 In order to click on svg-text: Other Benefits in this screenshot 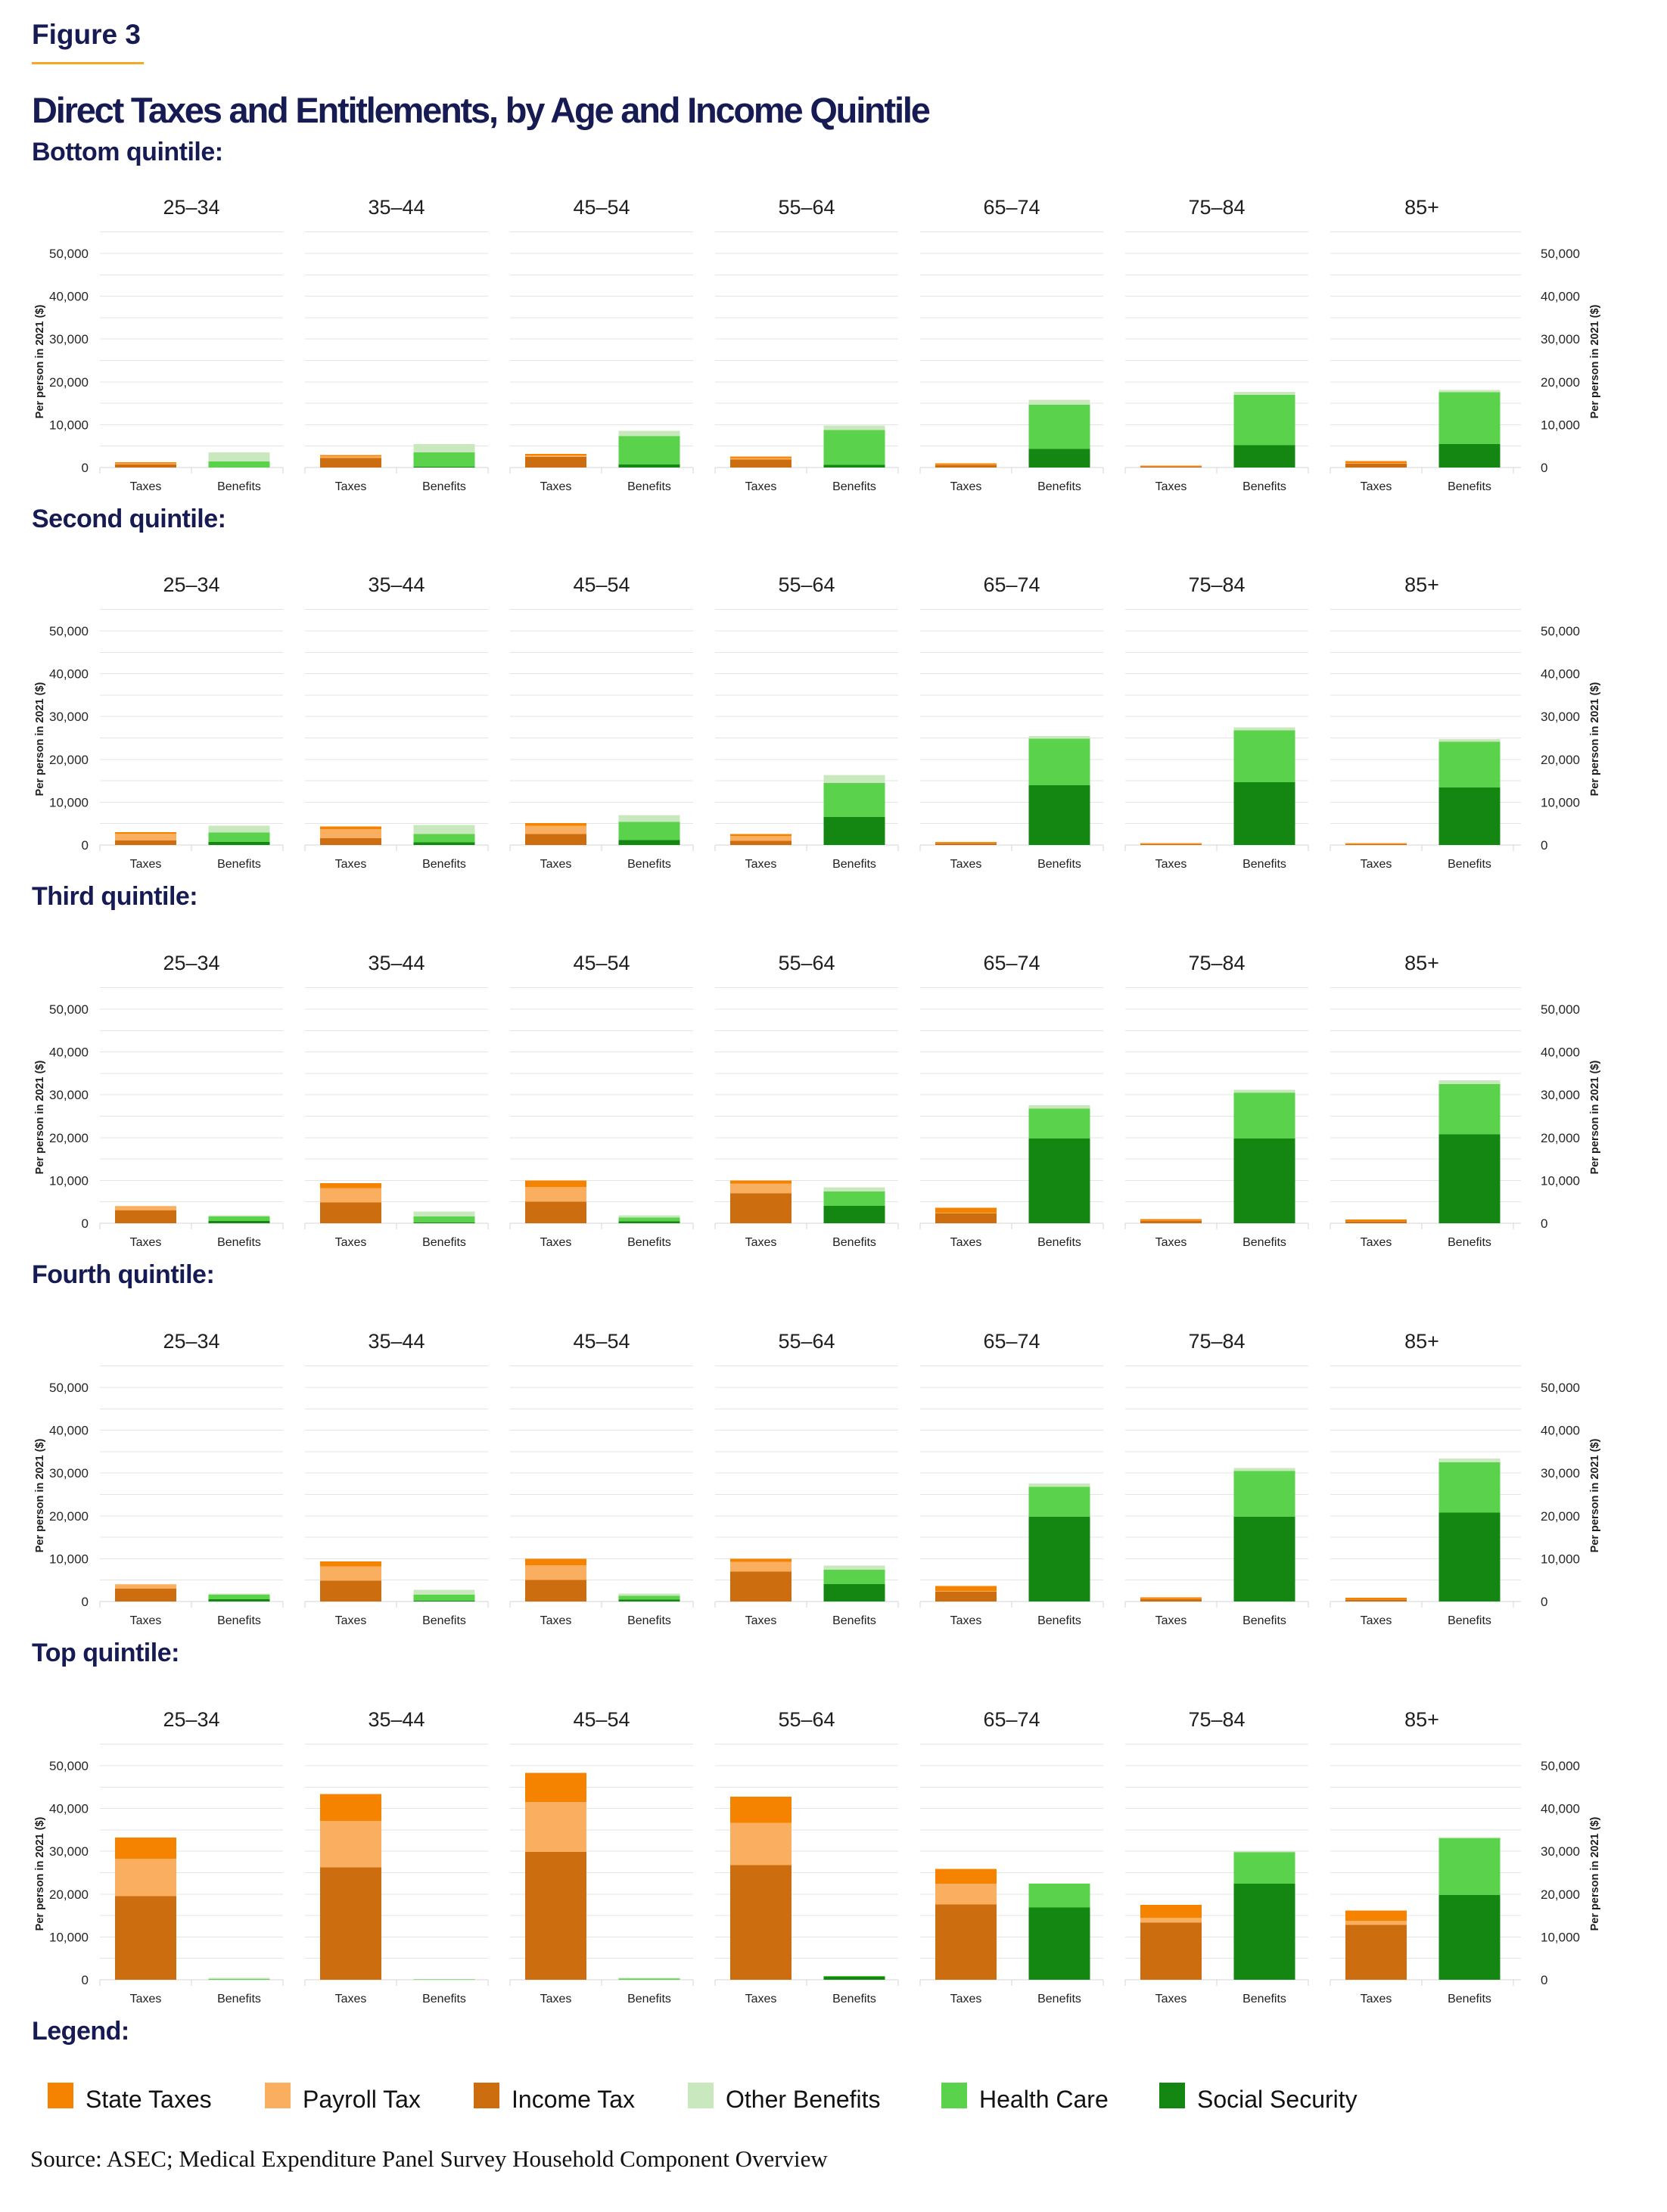, I will do `click(803, 2099)`.